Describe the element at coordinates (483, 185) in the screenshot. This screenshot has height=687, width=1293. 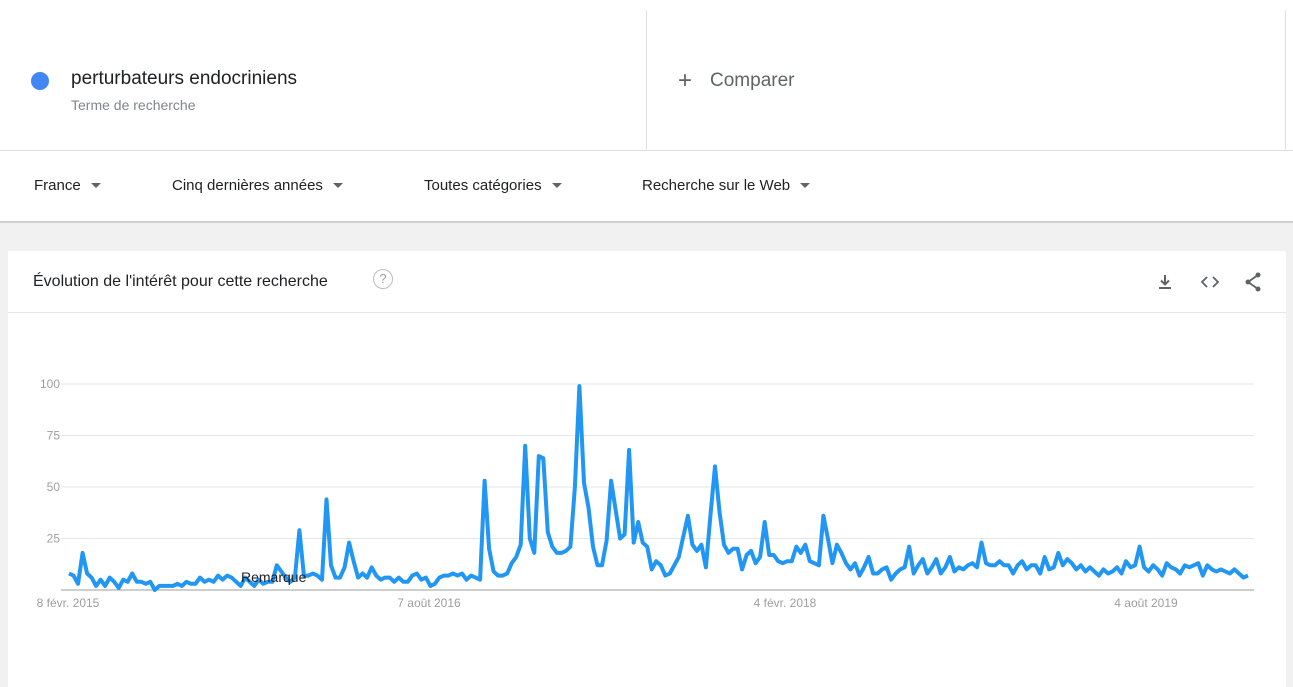
I see `filter-label: Toutes catégories` at that location.